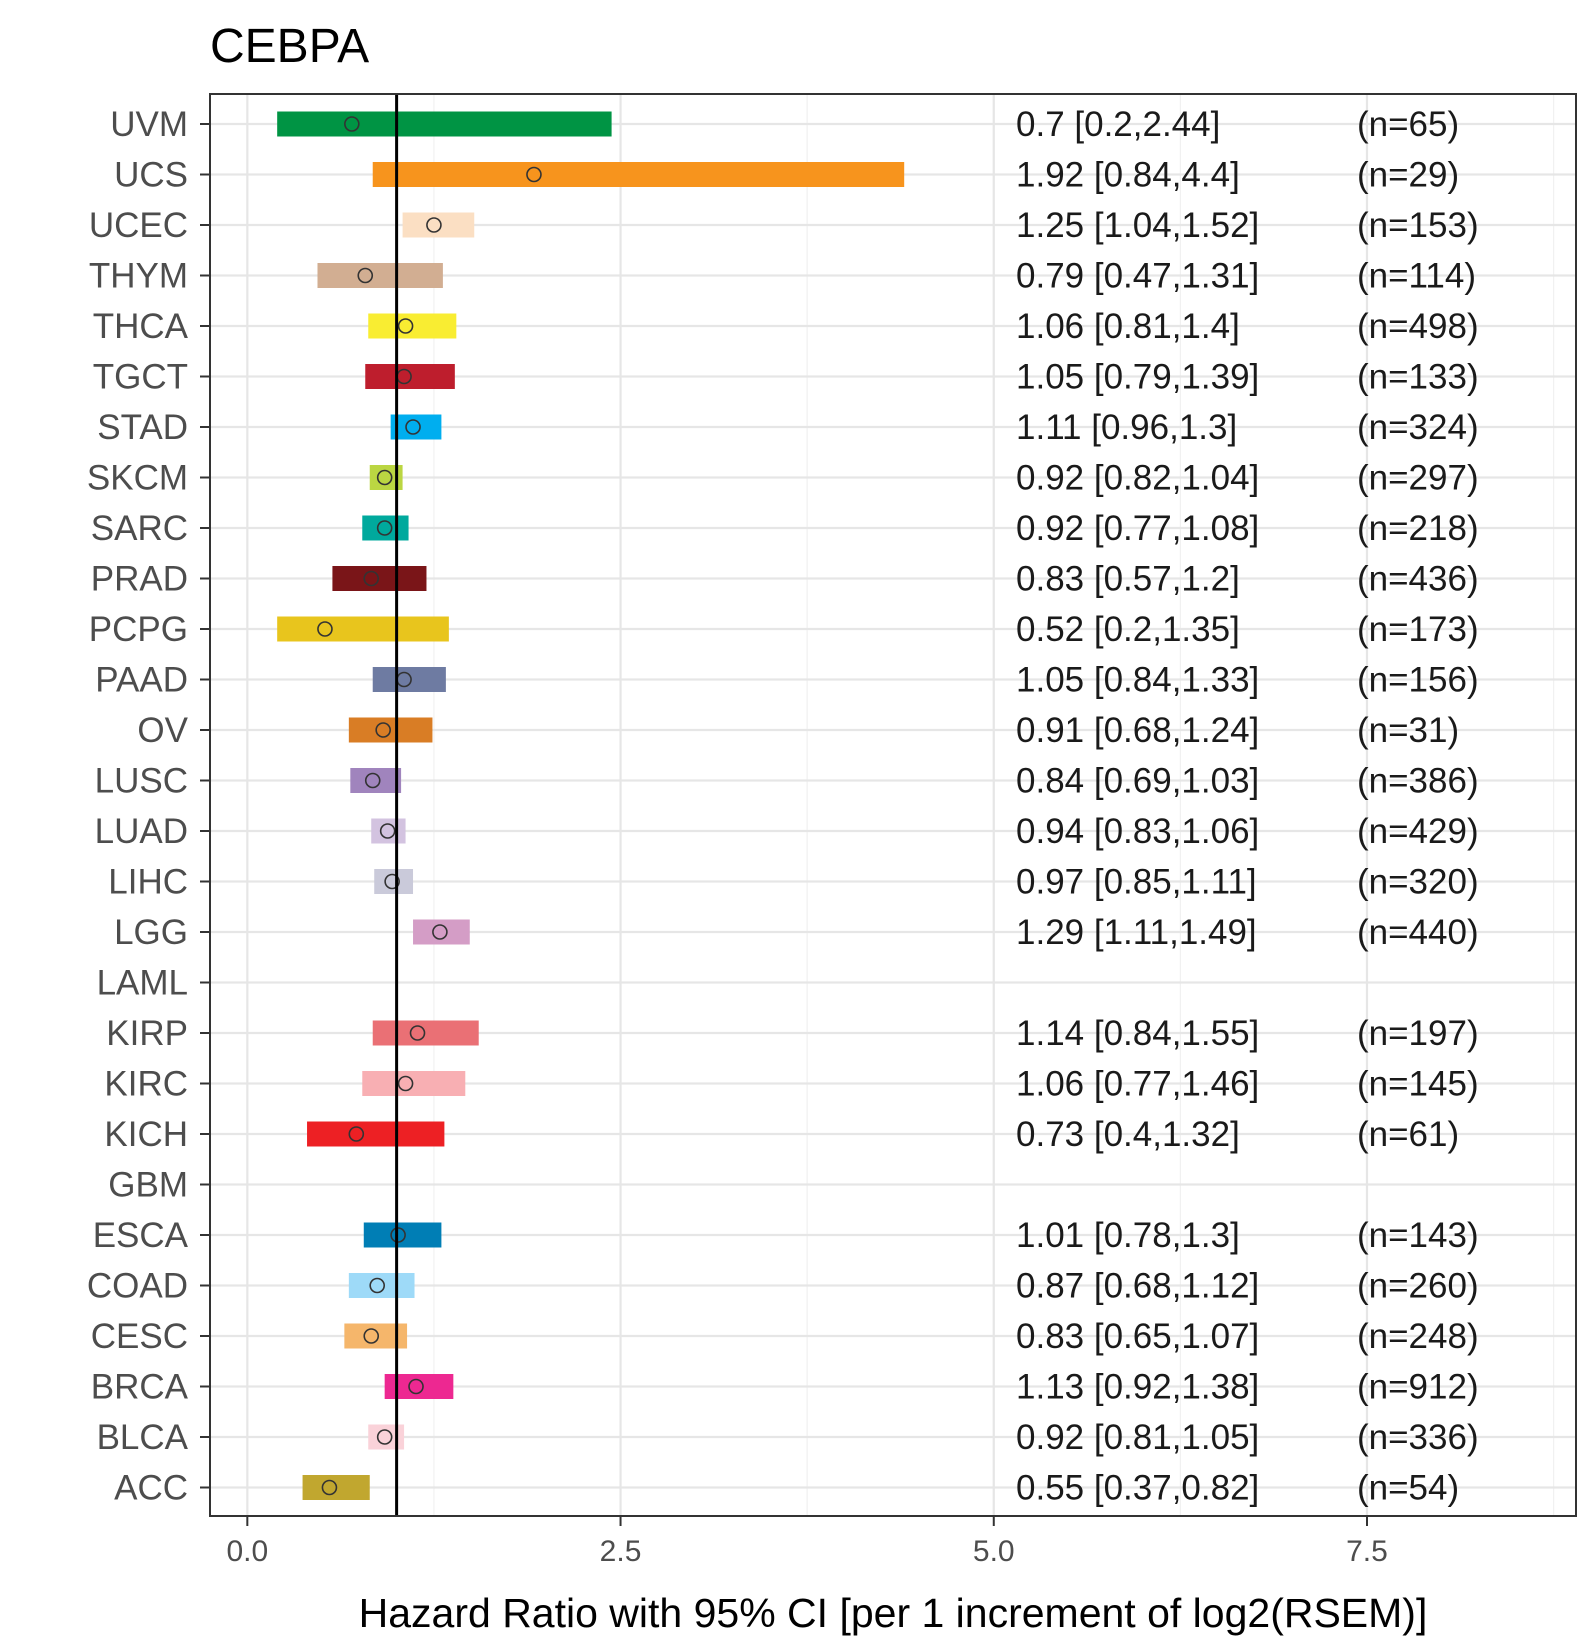 Image resolution: width=1590 pixels, height=1650 pixels. Describe the element at coordinates (1418, 427) in the screenshot. I see `sample-size: (n=324)` at that location.